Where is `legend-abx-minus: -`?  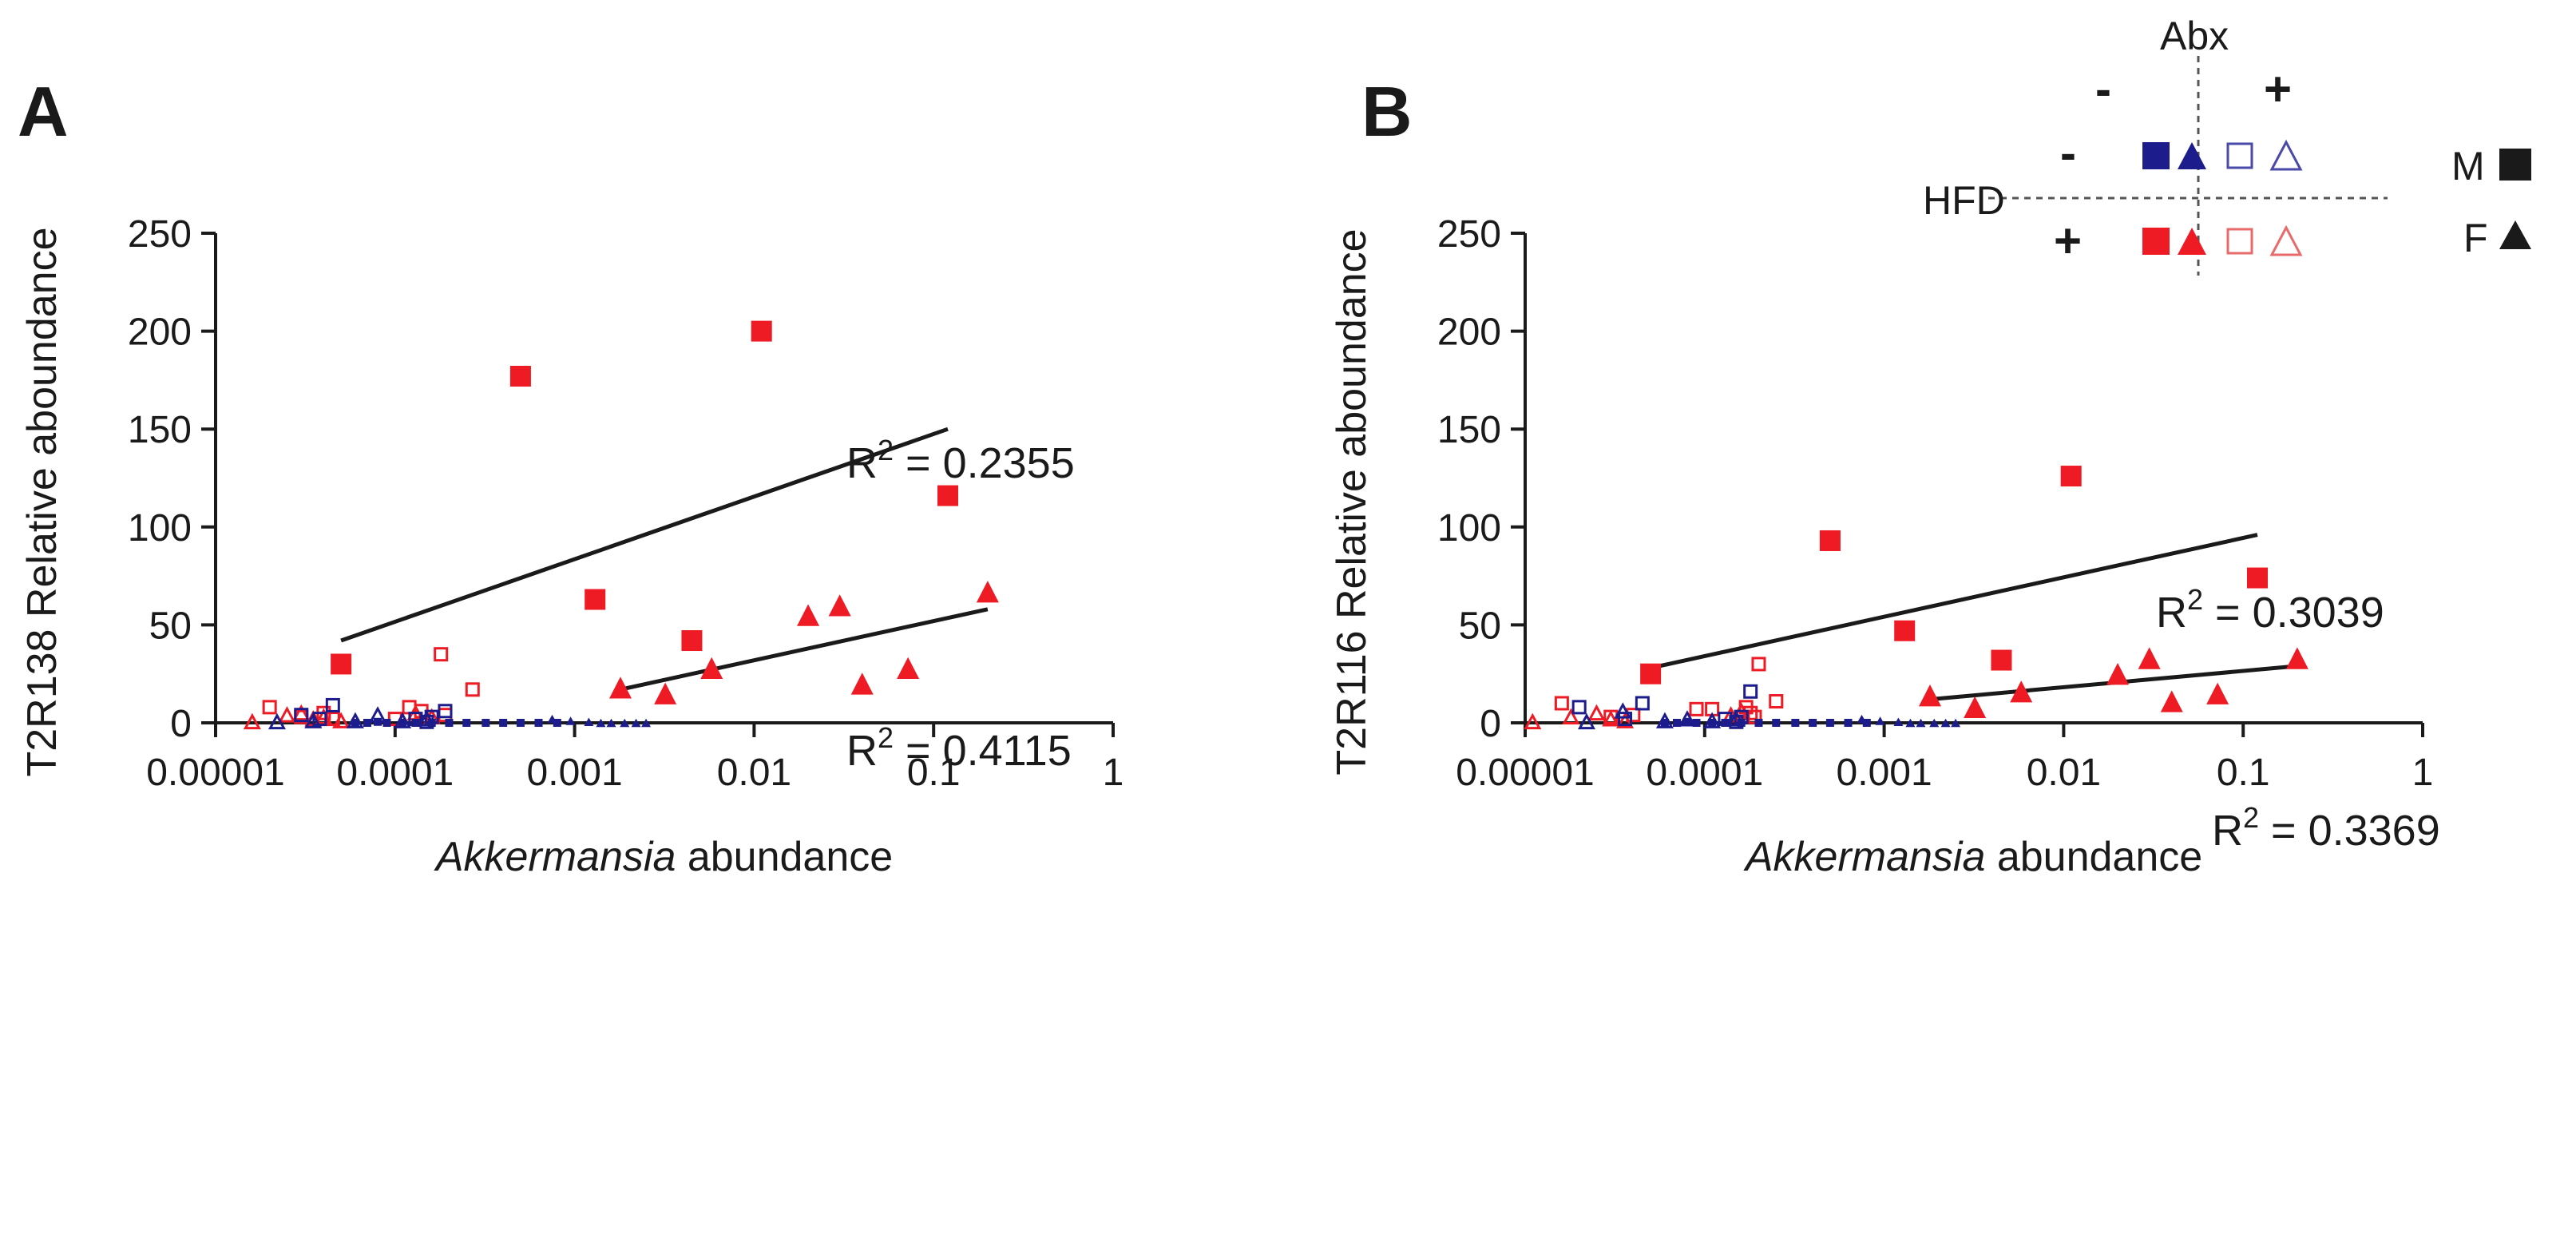 legend-abx-minus: - is located at coordinates (2103, 89).